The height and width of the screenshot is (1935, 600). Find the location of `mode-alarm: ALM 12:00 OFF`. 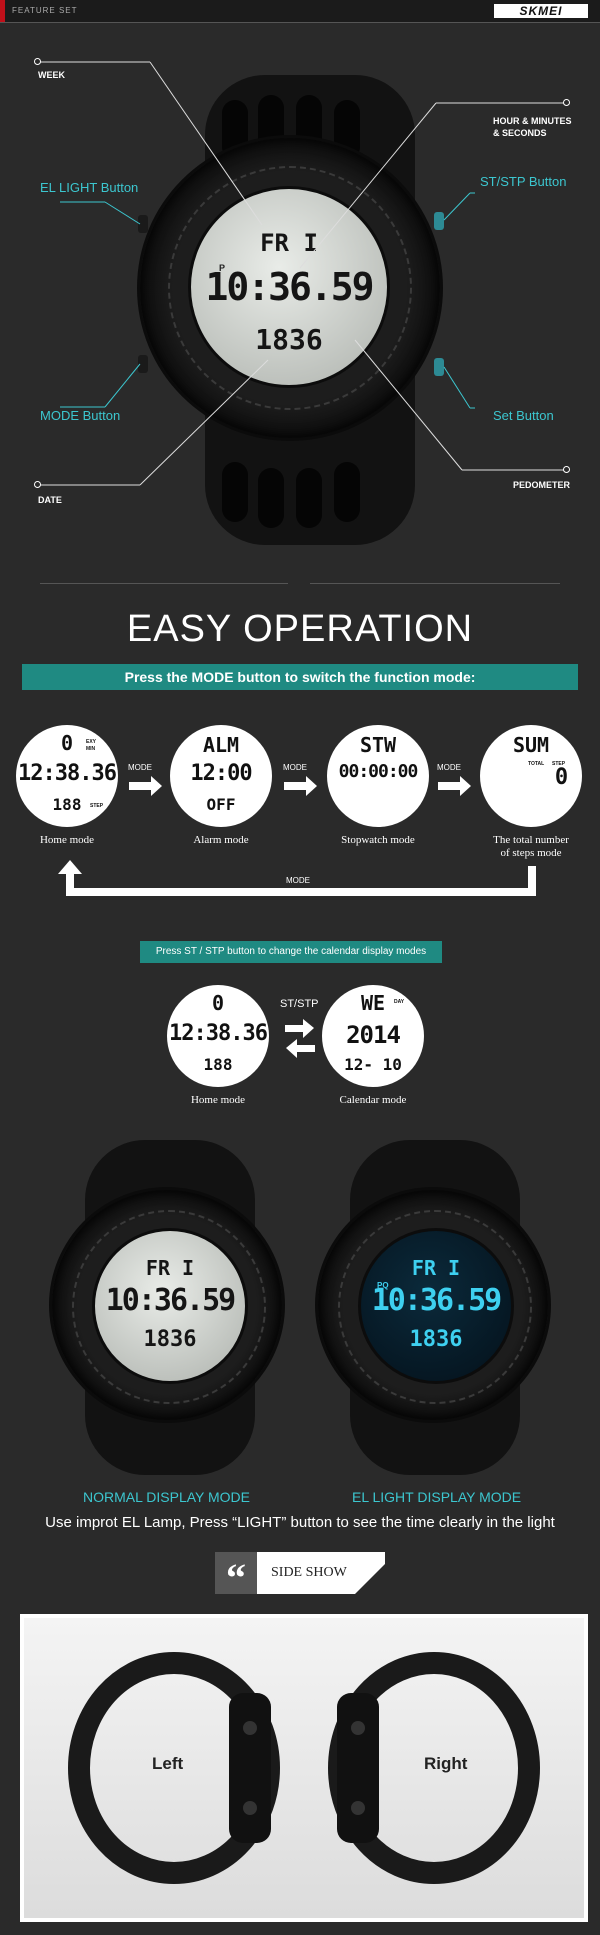

mode-alarm: ALM 12:00 OFF is located at coordinates (221, 776).